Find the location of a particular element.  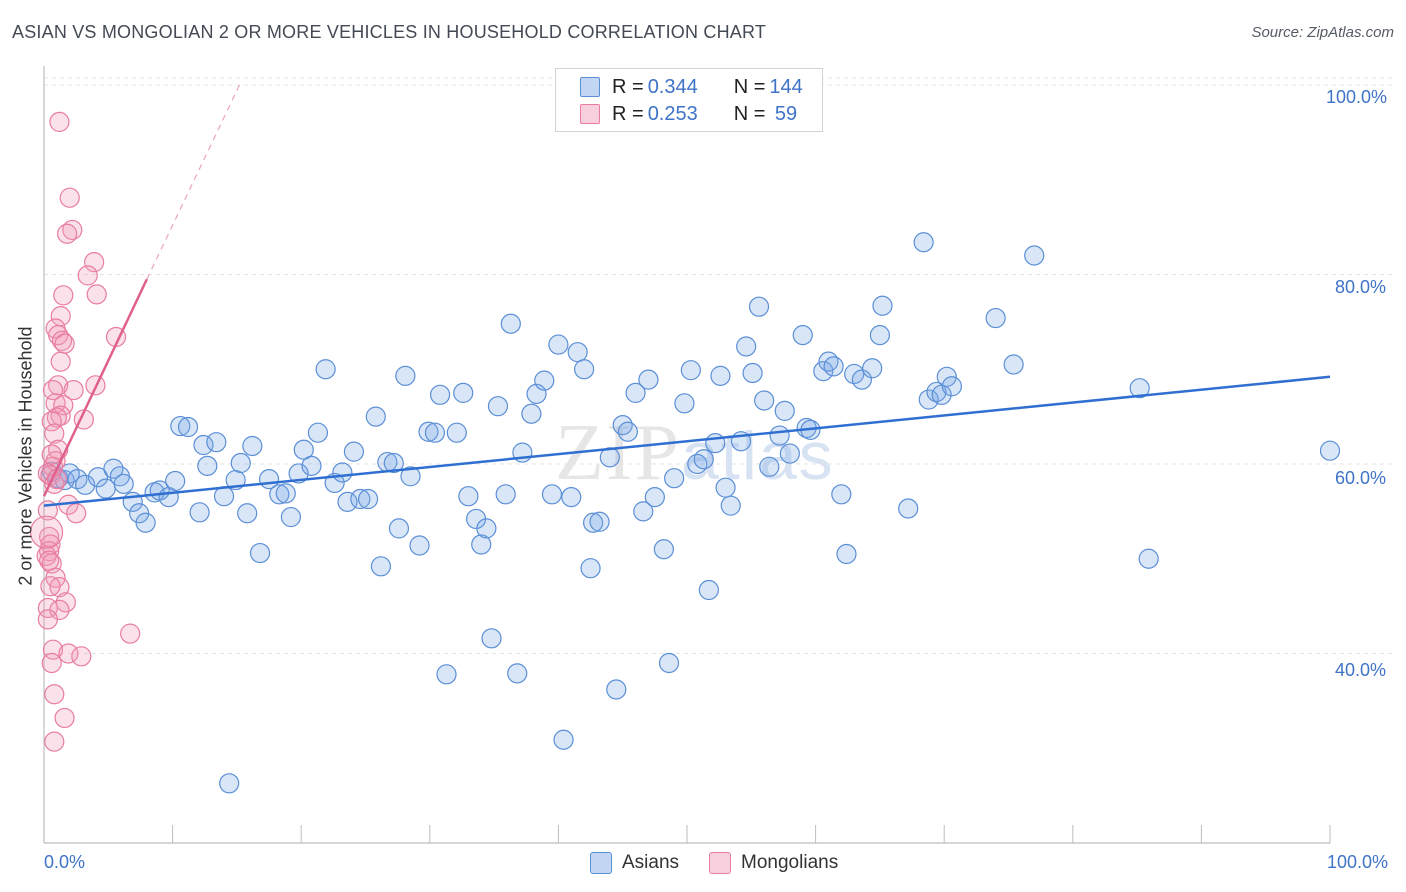

x-tick-label-min: 0.0% is located at coordinates (65, 862).